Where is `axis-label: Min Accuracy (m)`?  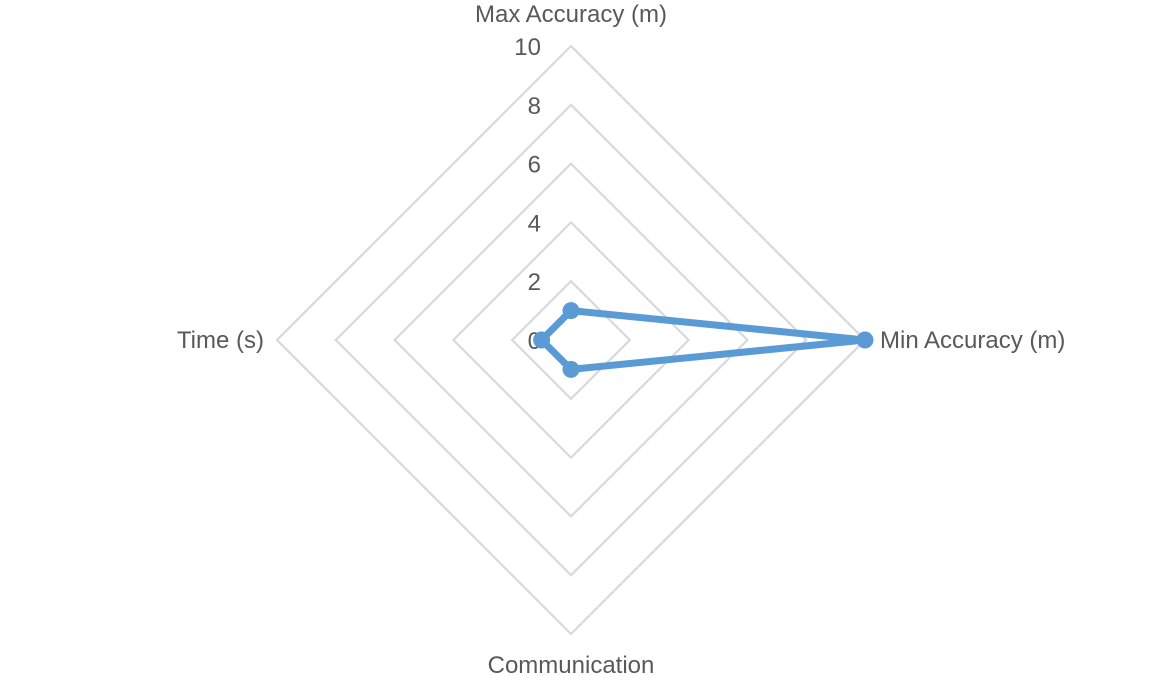
axis-label: Min Accuracy (m) is located at coordinates (972, 340).